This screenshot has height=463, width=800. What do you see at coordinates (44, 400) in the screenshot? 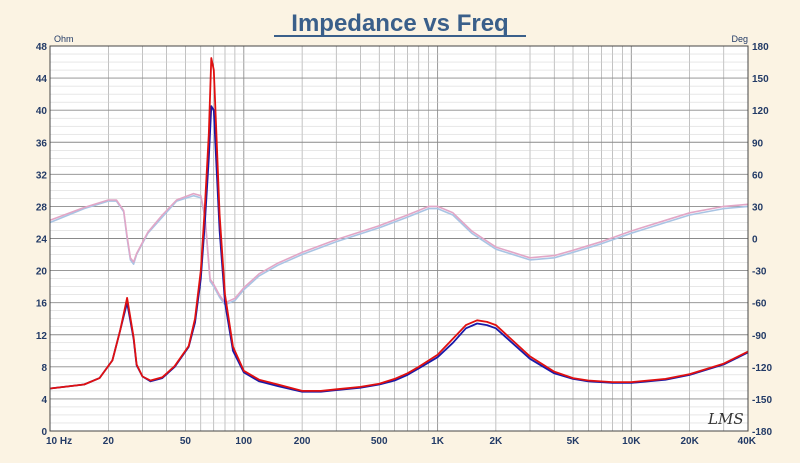
I see `left-axis-tick-label: 4` at bounding box center [44, 400].